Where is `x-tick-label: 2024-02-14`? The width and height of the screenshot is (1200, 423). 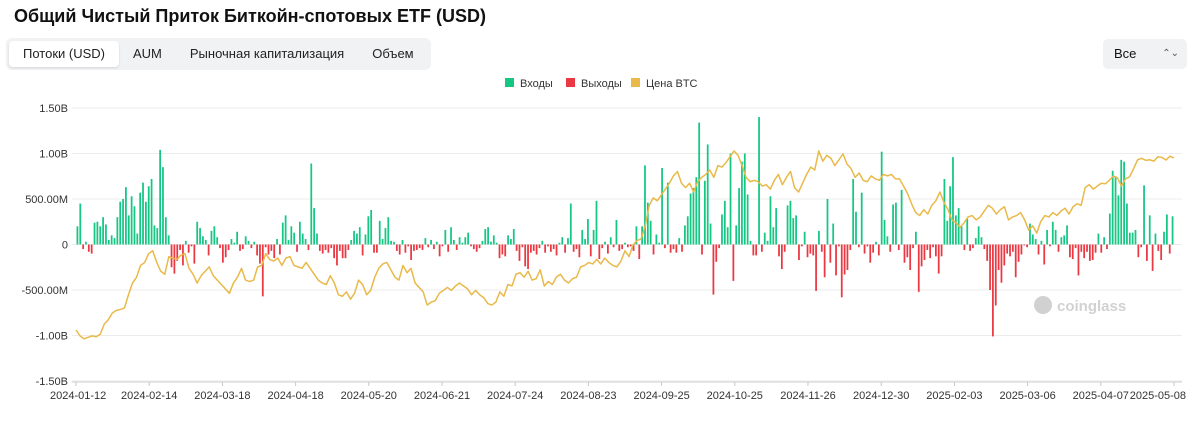
x-tick-label: 2024-02-14 is located at coordinates (149, 396).